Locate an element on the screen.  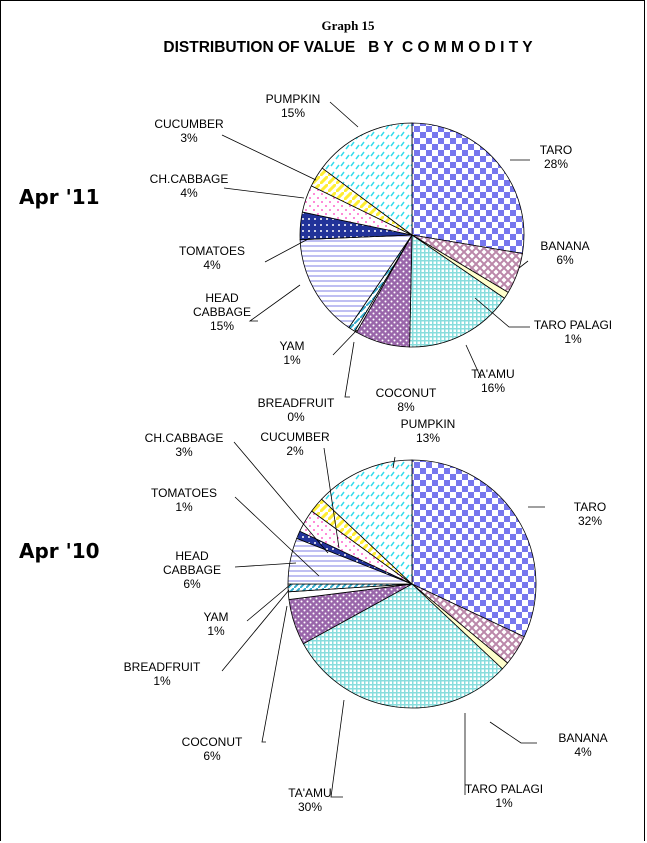
leader-line-apr-11-banana is located at coordinates (523, 264).